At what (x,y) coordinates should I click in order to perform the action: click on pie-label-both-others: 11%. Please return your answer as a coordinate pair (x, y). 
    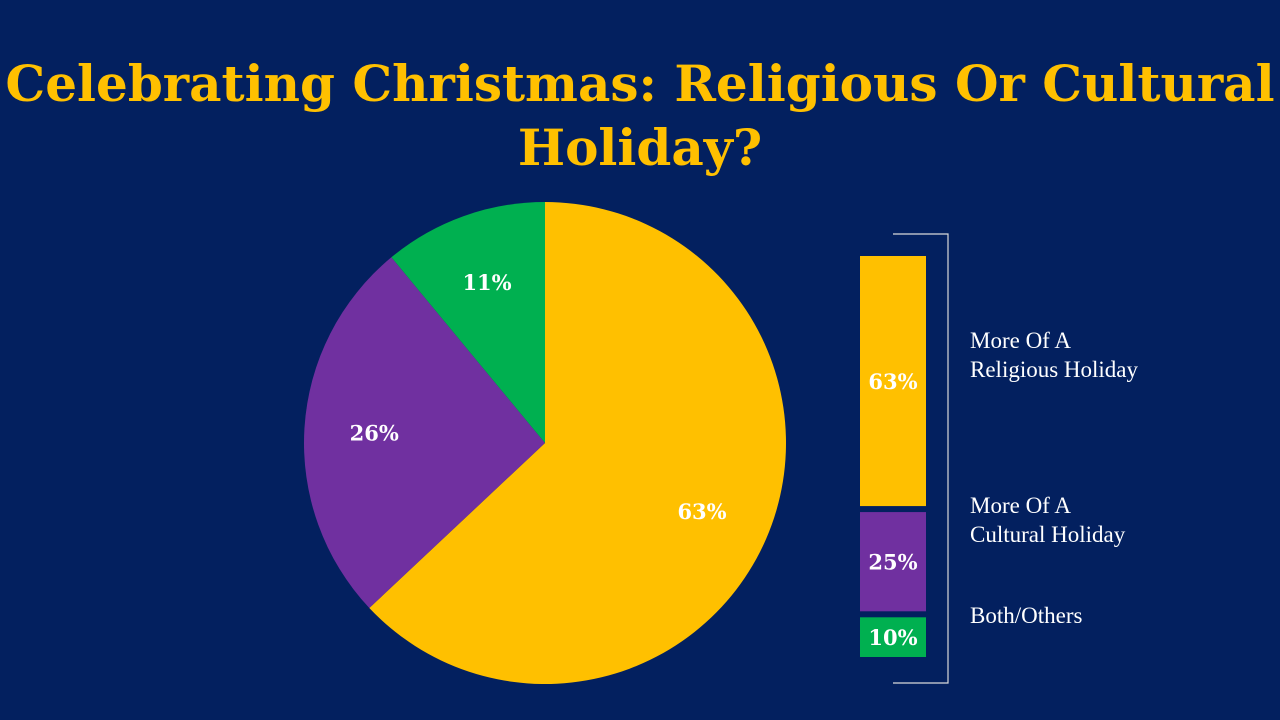
    Looking at the image, I should click on (486, 282).